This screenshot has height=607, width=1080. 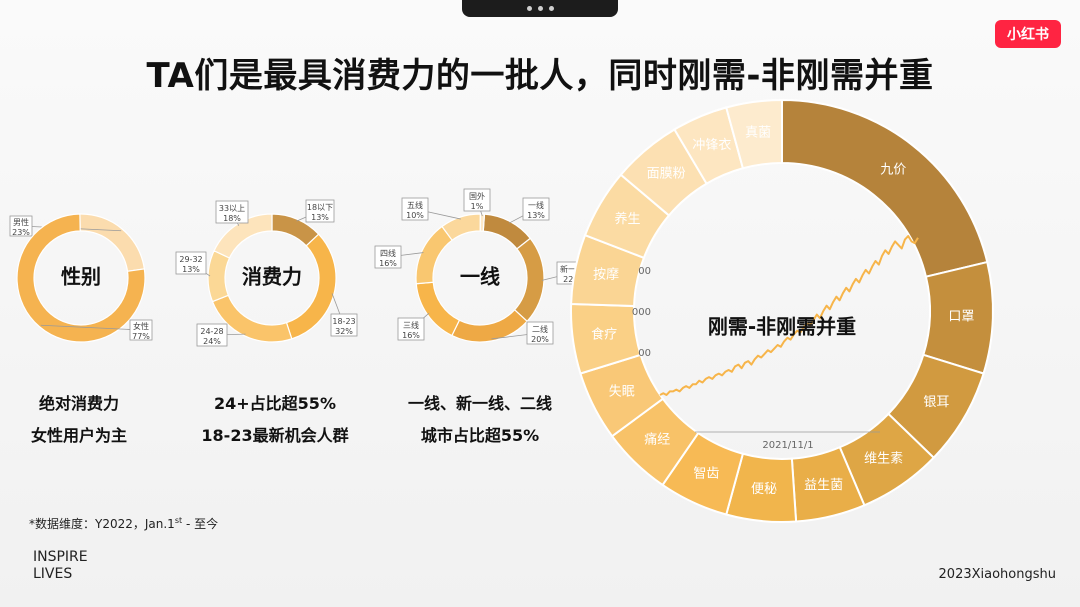 What do you see at coordinates (415, 215) in the screenshot?
I see `donut3-tag-value-5: 10%` at bounding box center [415, 215].